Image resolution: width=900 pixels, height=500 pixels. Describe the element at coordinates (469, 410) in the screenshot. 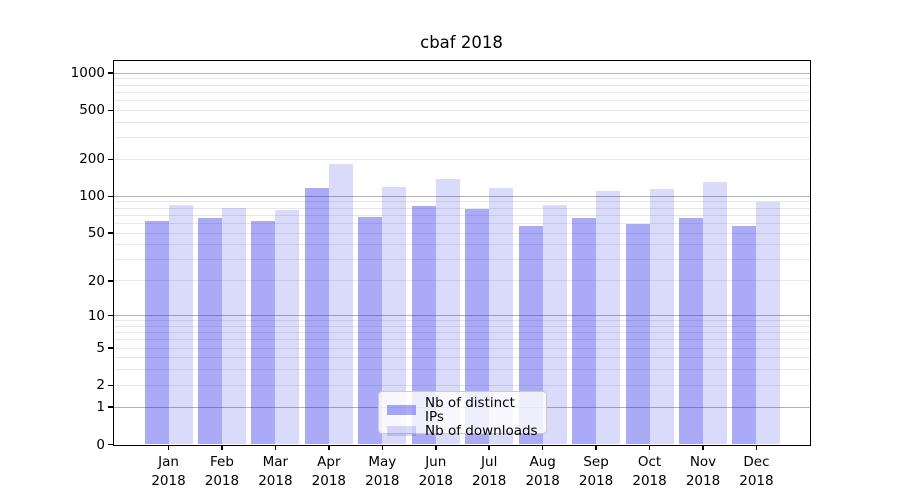

I see `legend-label-distinct-ips: Nb of distinct IPs` at that location.